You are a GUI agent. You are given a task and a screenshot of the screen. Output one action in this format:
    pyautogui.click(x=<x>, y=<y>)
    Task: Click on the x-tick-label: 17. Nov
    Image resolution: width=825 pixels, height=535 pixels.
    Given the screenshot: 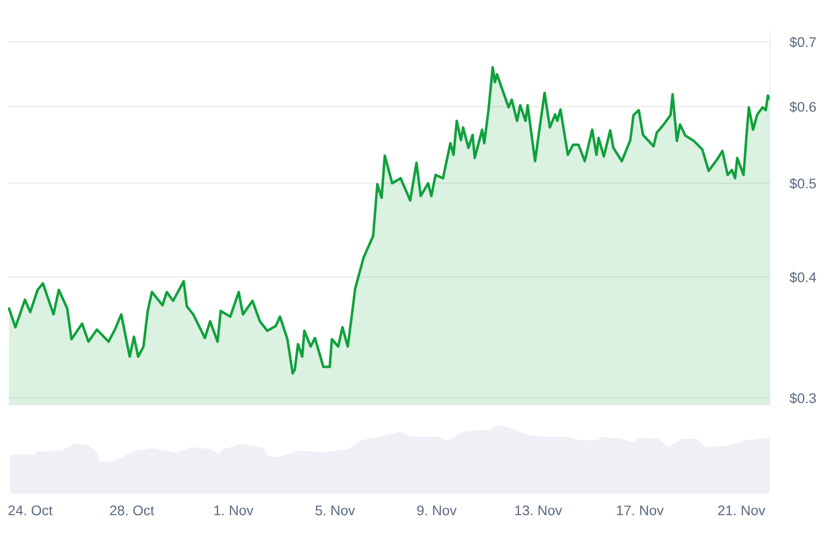 What is the action you would take?
    pyautogui.click(x=640, y=511)
    